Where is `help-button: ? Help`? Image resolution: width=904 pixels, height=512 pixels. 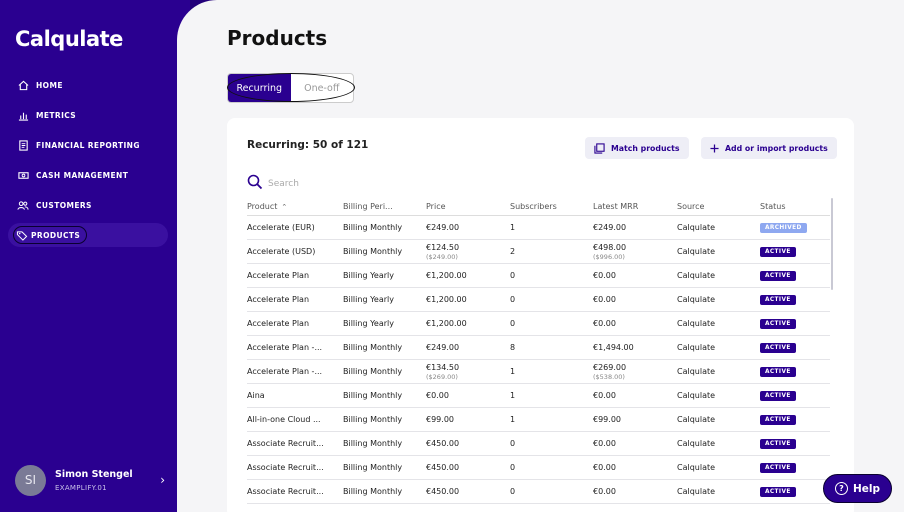 help-button: ? Help is located at coordinates (857, 488).